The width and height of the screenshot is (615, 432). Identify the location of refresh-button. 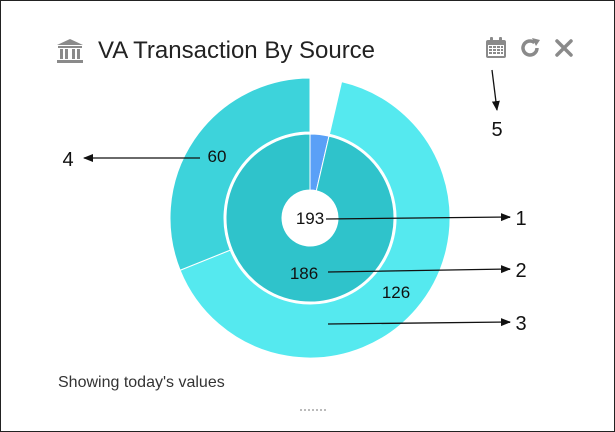
(530, 48).